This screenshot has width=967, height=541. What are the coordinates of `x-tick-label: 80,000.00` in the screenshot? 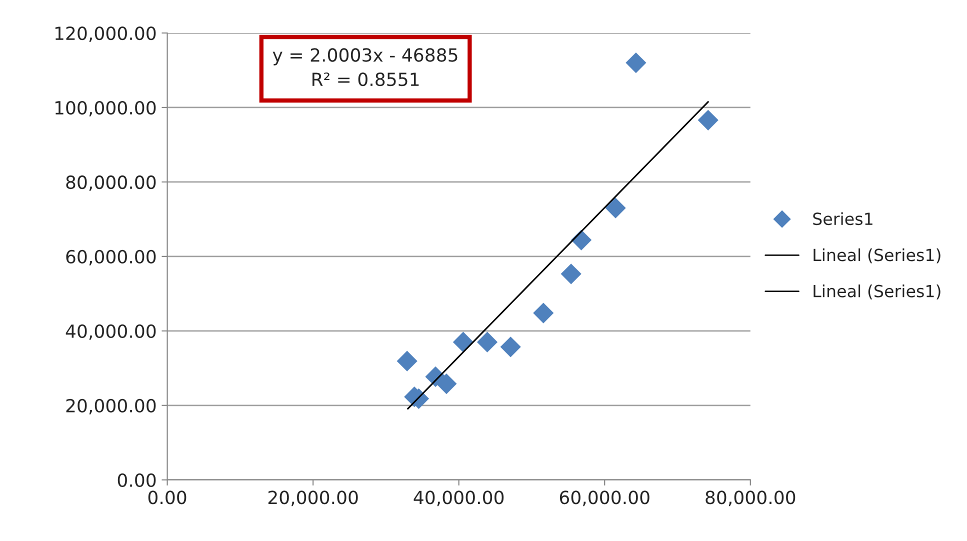 It's located at (751, 498).